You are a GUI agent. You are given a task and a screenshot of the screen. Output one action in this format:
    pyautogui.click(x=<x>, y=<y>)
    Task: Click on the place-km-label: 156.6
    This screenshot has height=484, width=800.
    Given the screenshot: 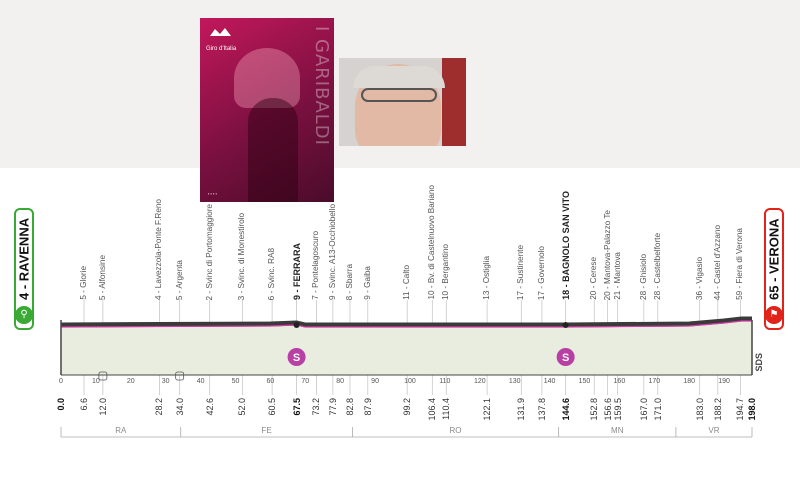 What is the action you would take?
    pyautogui.click(x=607, y=409)
    